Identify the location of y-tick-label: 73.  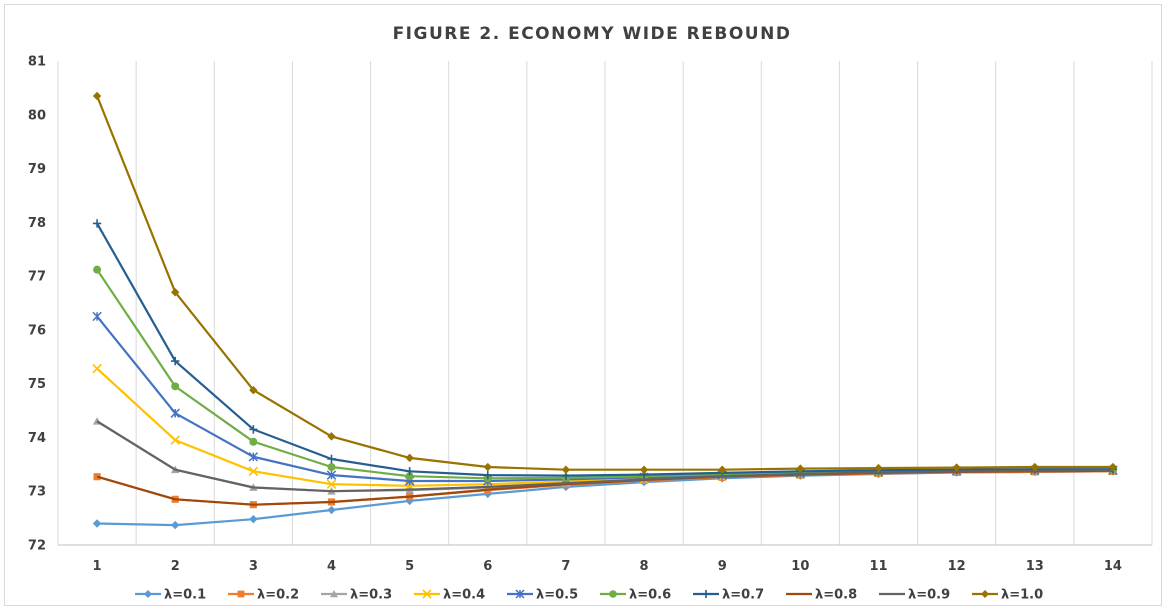
(37, 492).